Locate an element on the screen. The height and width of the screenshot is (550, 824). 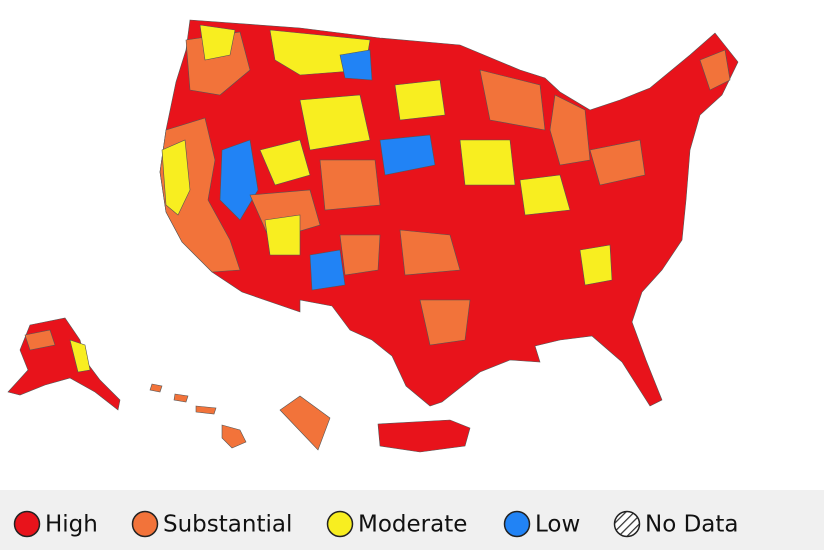
legend-label: Moderate is located at coordinates (412, 525).